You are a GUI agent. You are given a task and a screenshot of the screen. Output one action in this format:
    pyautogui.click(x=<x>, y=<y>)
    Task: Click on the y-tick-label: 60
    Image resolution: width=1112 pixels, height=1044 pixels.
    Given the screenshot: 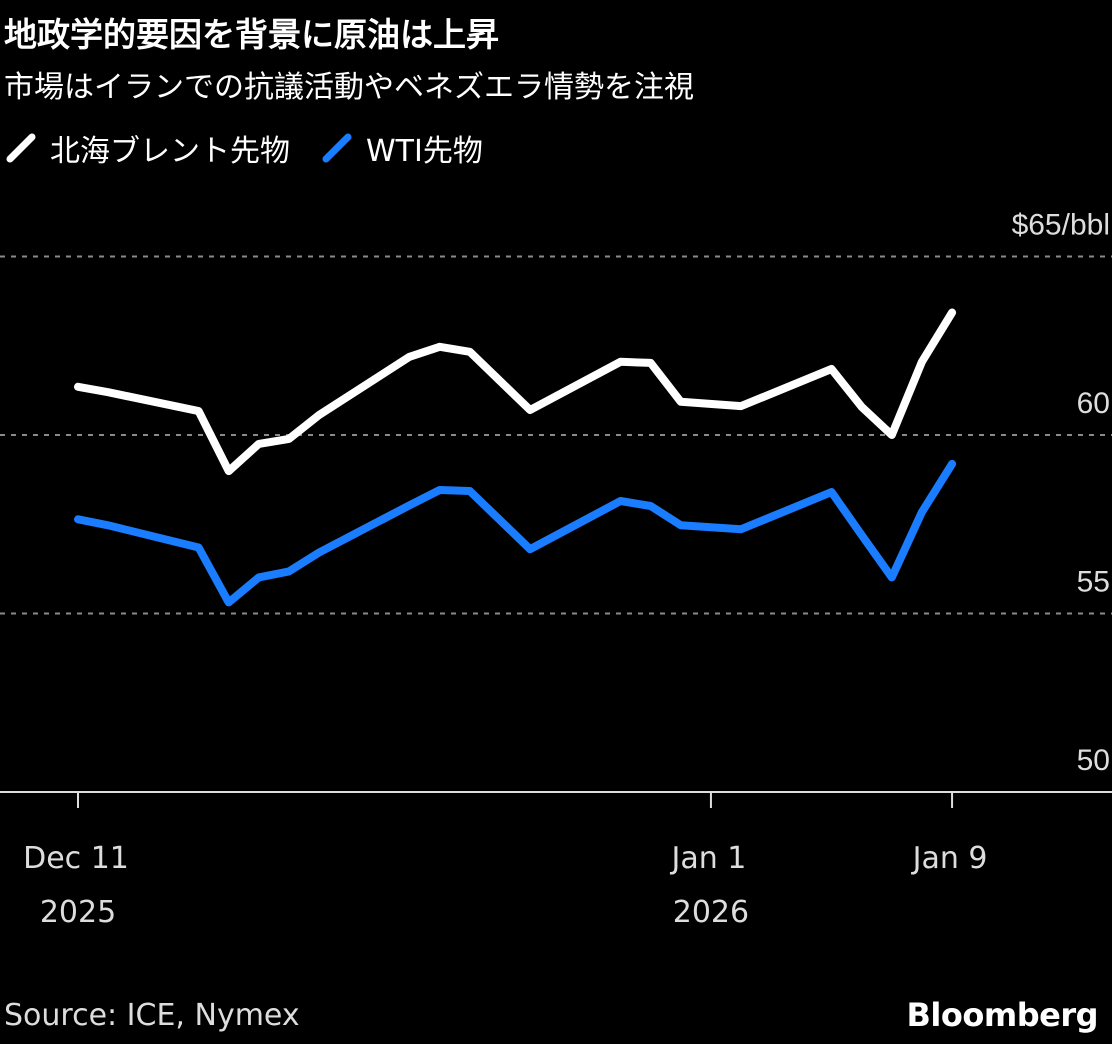 What is the action you would take?
    pyautogui.click(x=1093, y=403)
    